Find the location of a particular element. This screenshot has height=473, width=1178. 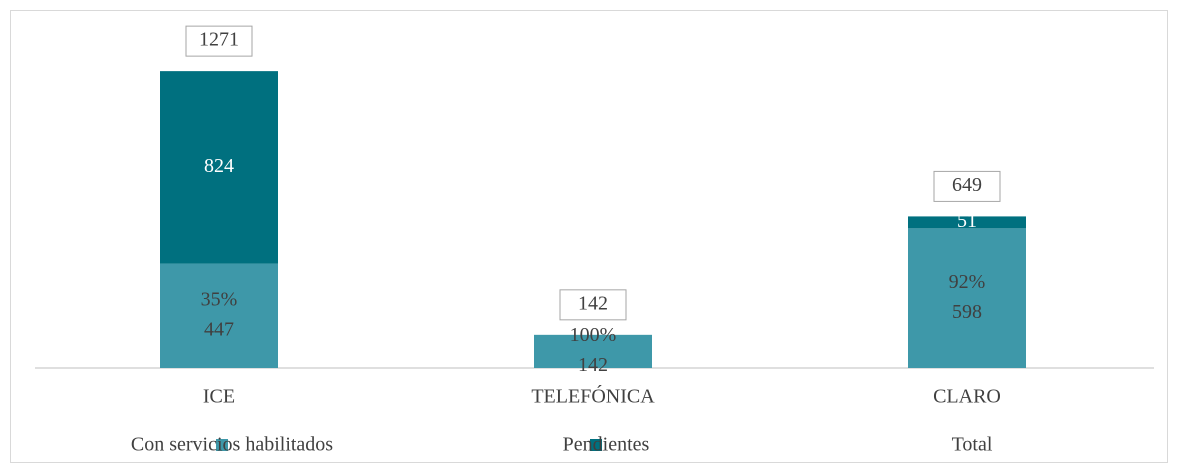

percent-label: 35% is located at coordinates (219, 299).